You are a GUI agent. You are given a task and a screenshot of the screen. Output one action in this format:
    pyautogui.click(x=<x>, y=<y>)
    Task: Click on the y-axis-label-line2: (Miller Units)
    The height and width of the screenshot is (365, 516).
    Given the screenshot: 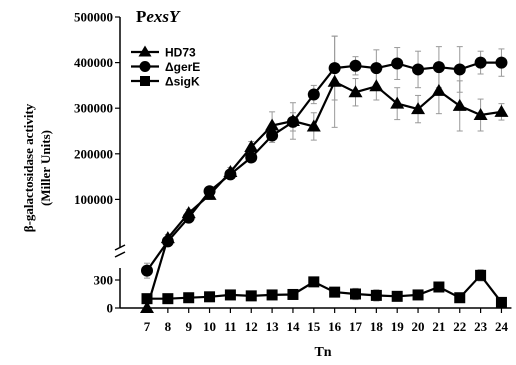 What is the action you would take?
    pyautogui.click(x=45, y=168)
    